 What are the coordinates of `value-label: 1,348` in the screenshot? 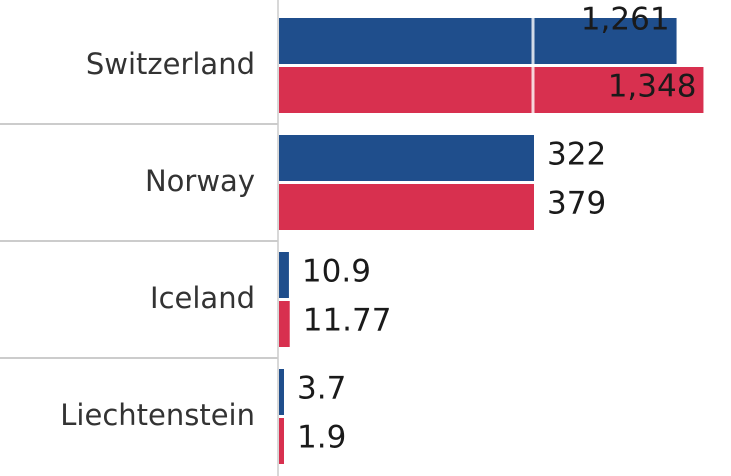 It's located at (652, 87).